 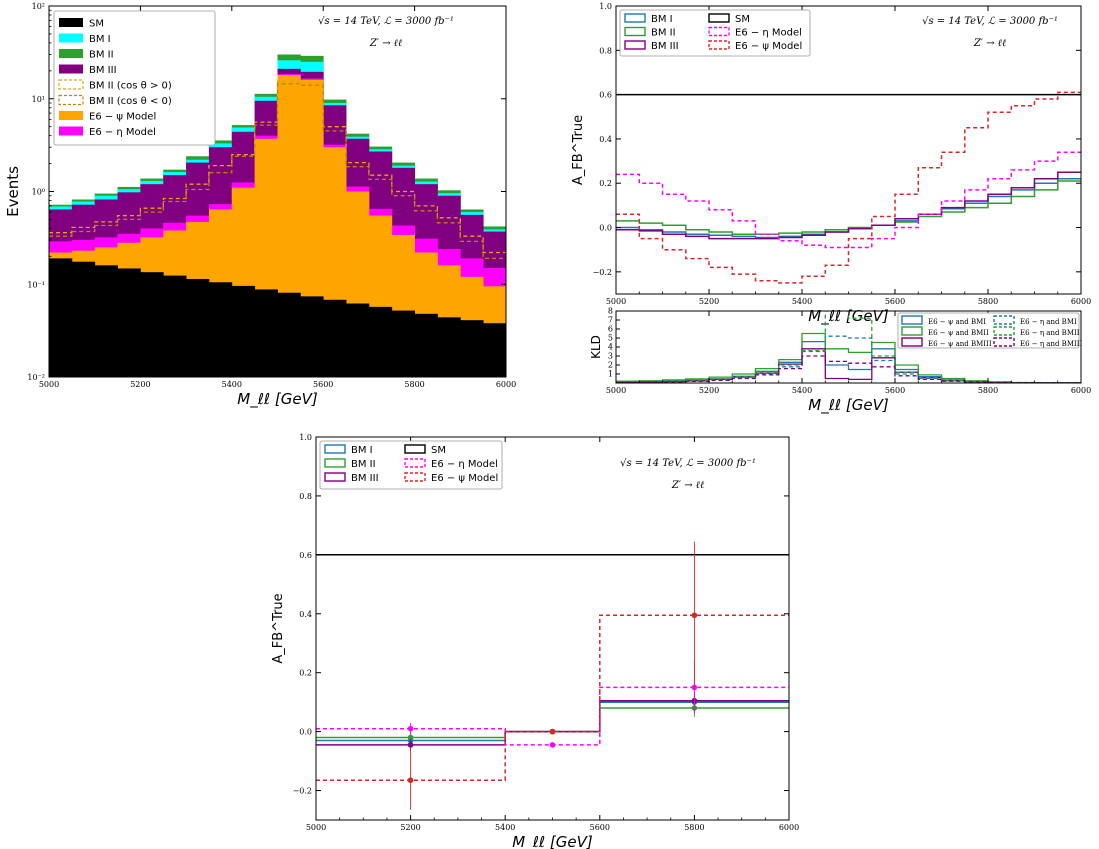 I want to click on y-tick-label: 10⁻¹, so click(x=36, y=284).